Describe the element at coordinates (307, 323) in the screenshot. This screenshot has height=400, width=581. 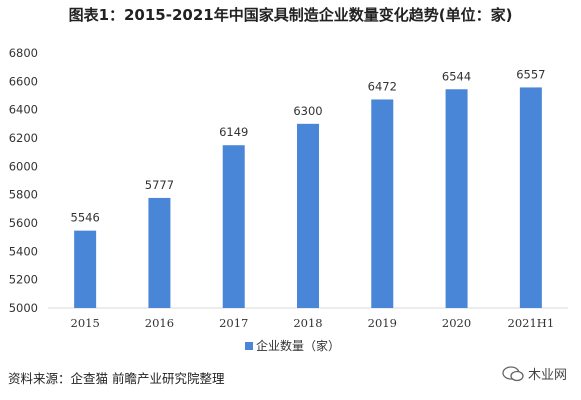
I see `x-tick-label: 2018` at that location.